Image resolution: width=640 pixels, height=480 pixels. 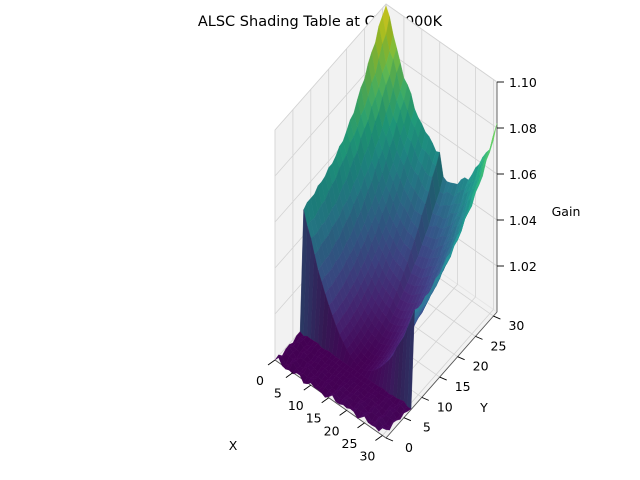 What do you see at coordinates (367, 456) in the screenshot?
I see `x-tick-label: 30` at bounding box center [367, 456].